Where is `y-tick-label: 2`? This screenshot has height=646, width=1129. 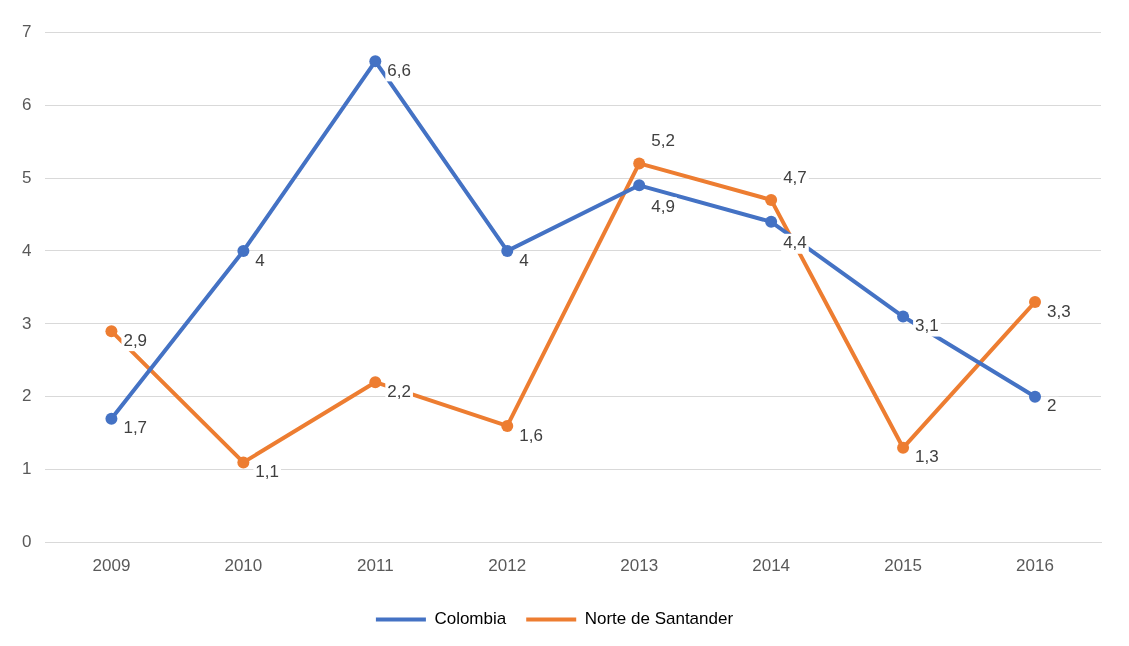
y-tick-label: 2 is located at coordinates (26, 396).